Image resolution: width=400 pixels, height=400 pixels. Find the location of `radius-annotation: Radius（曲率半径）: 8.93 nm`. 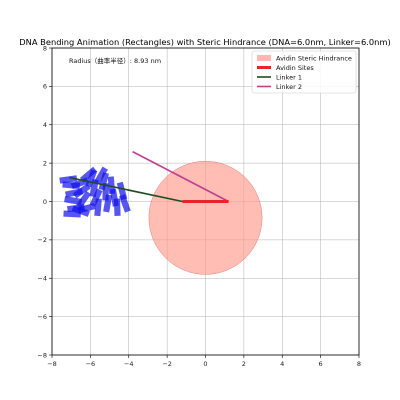

radius-annotation: Radius（曲率半径）: 8.93 nm is located at coordinates (115, 60).